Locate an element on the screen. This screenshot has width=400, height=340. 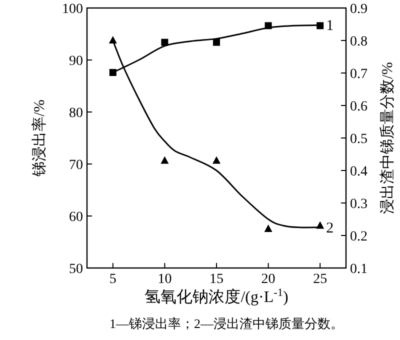
y2-tick-label: 0.6 is located at coordinates (359, 107).